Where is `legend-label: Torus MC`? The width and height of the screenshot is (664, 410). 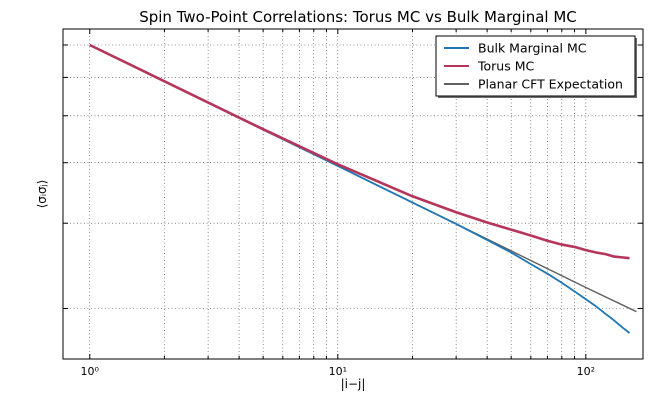
legend-label: Torus MC is located at coordinates (505, 66).